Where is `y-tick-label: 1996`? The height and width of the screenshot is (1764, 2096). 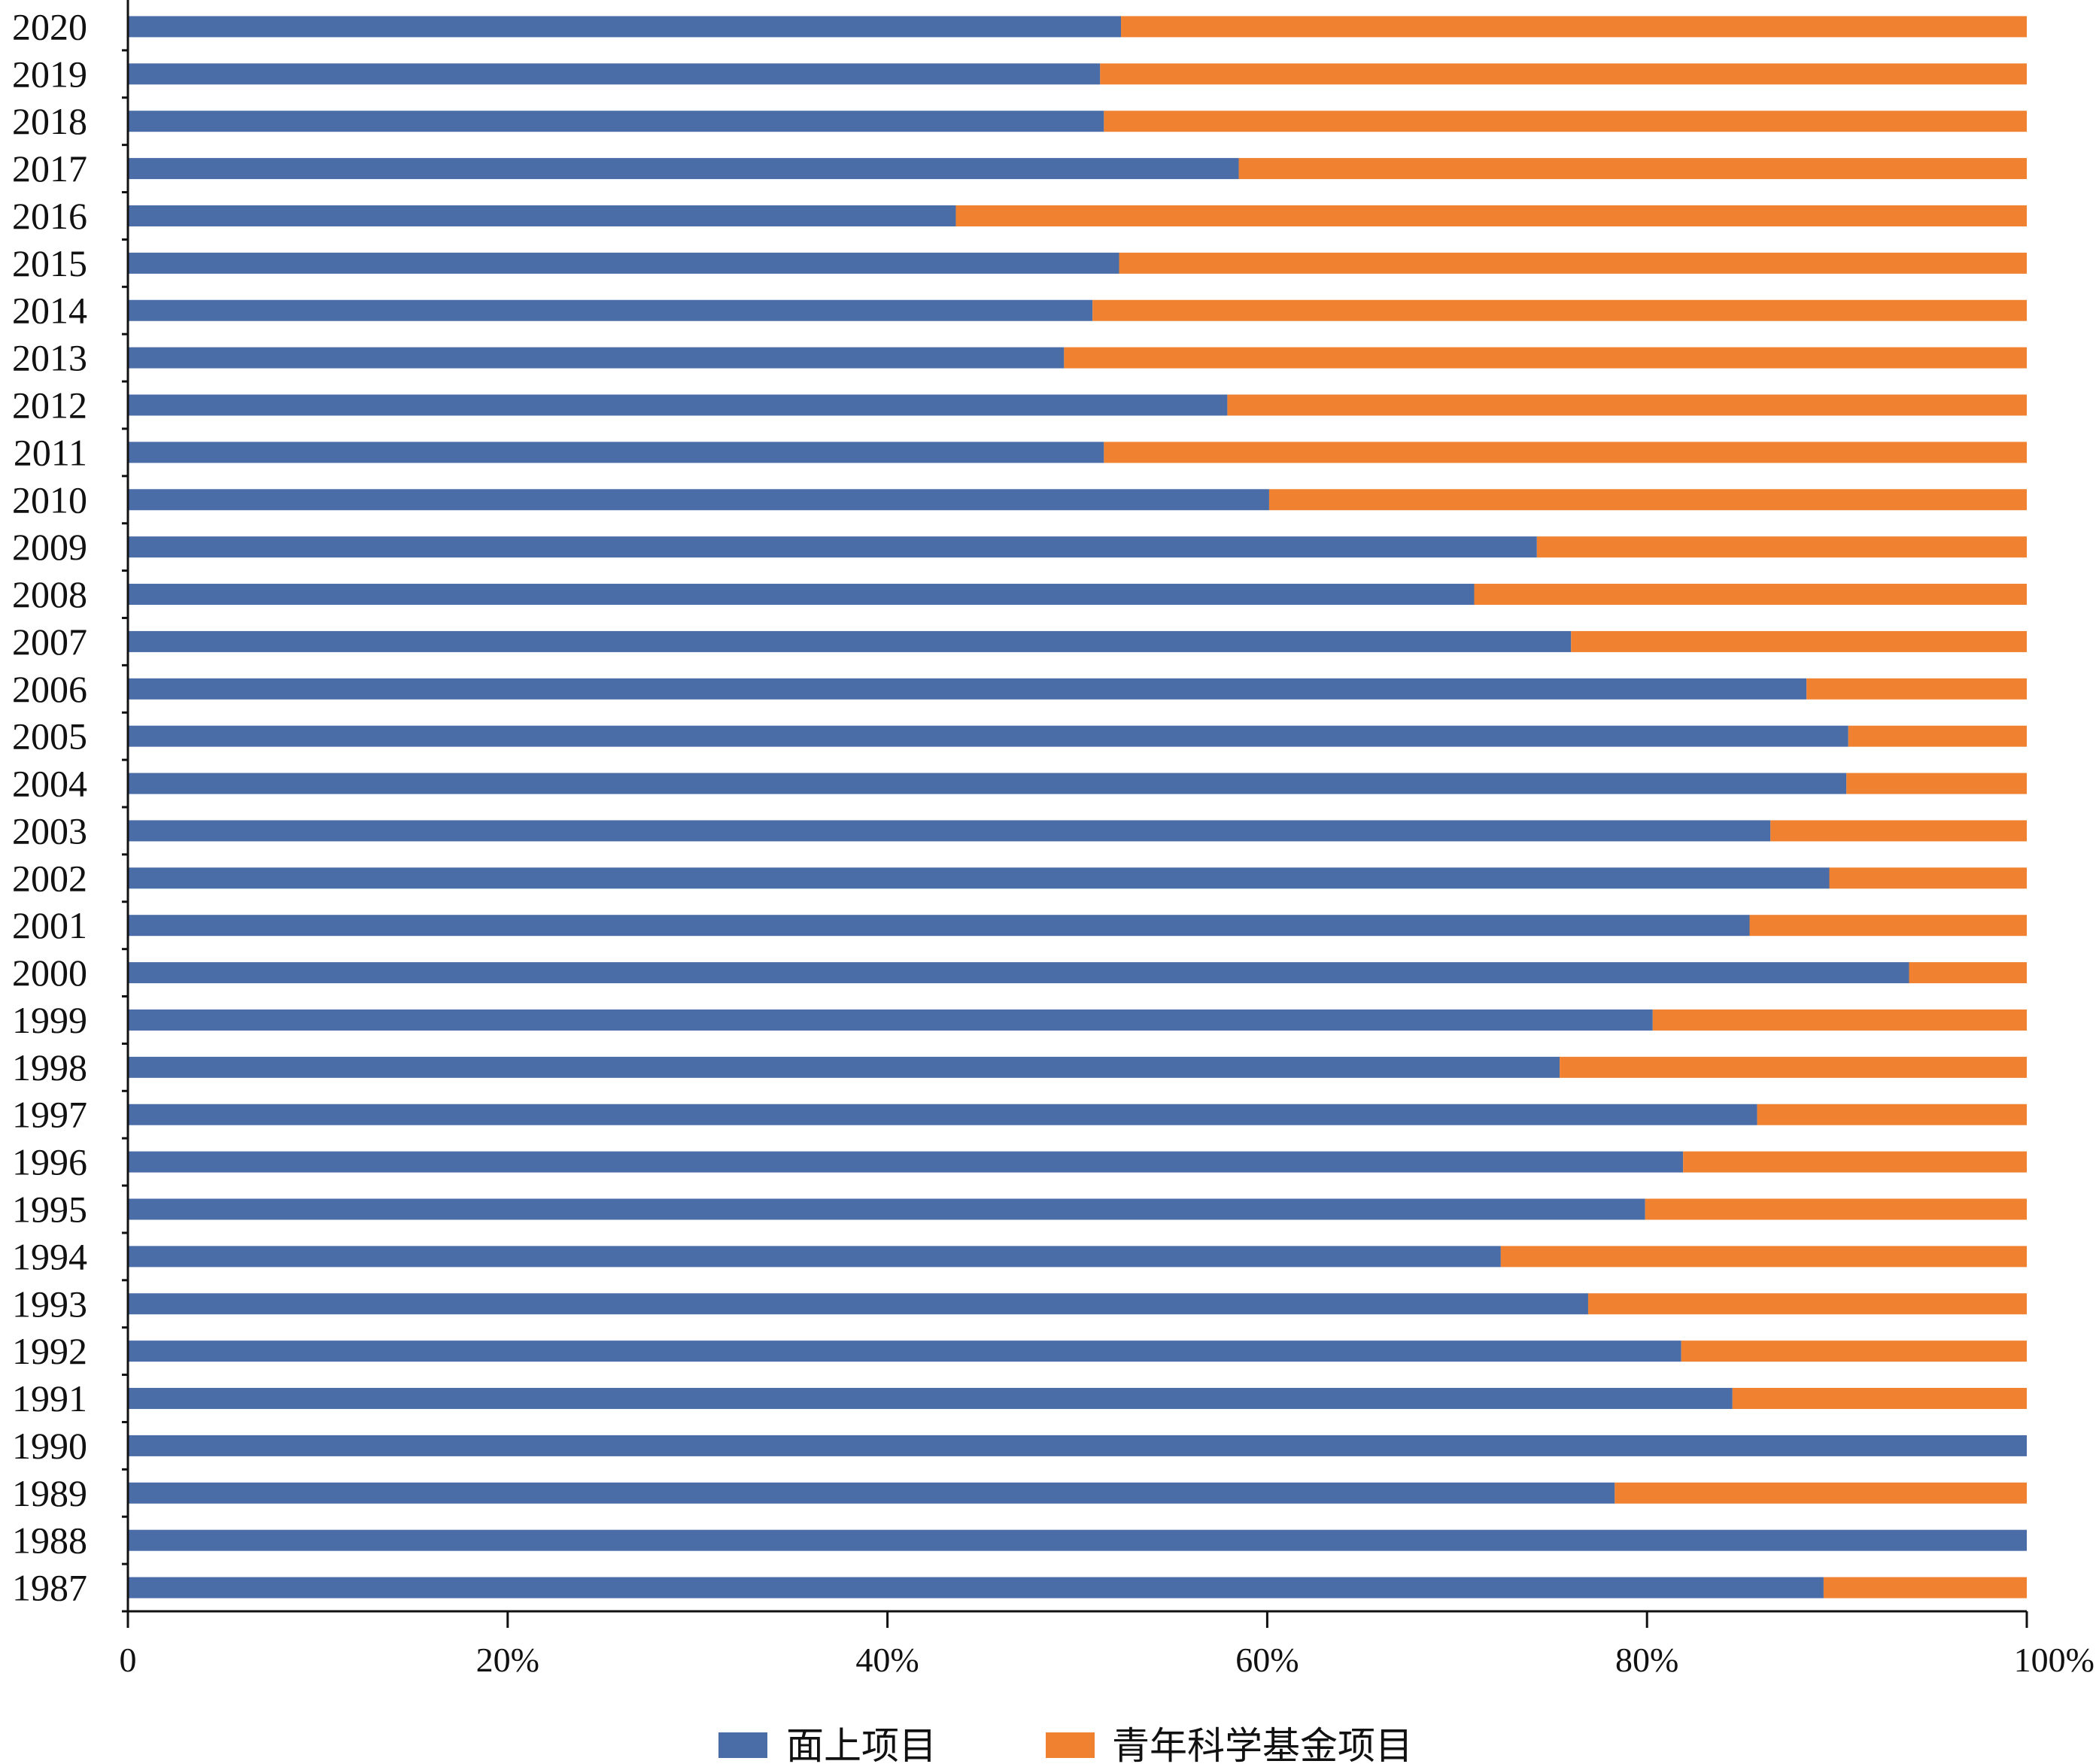
y-tick-label: 1996 is located at coordinates (49, 1162).